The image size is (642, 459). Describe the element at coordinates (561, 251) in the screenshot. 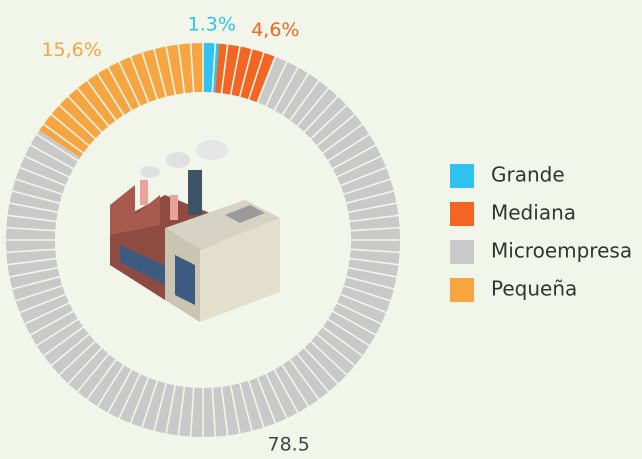

I see `legend-label: Microempresa` at that location.